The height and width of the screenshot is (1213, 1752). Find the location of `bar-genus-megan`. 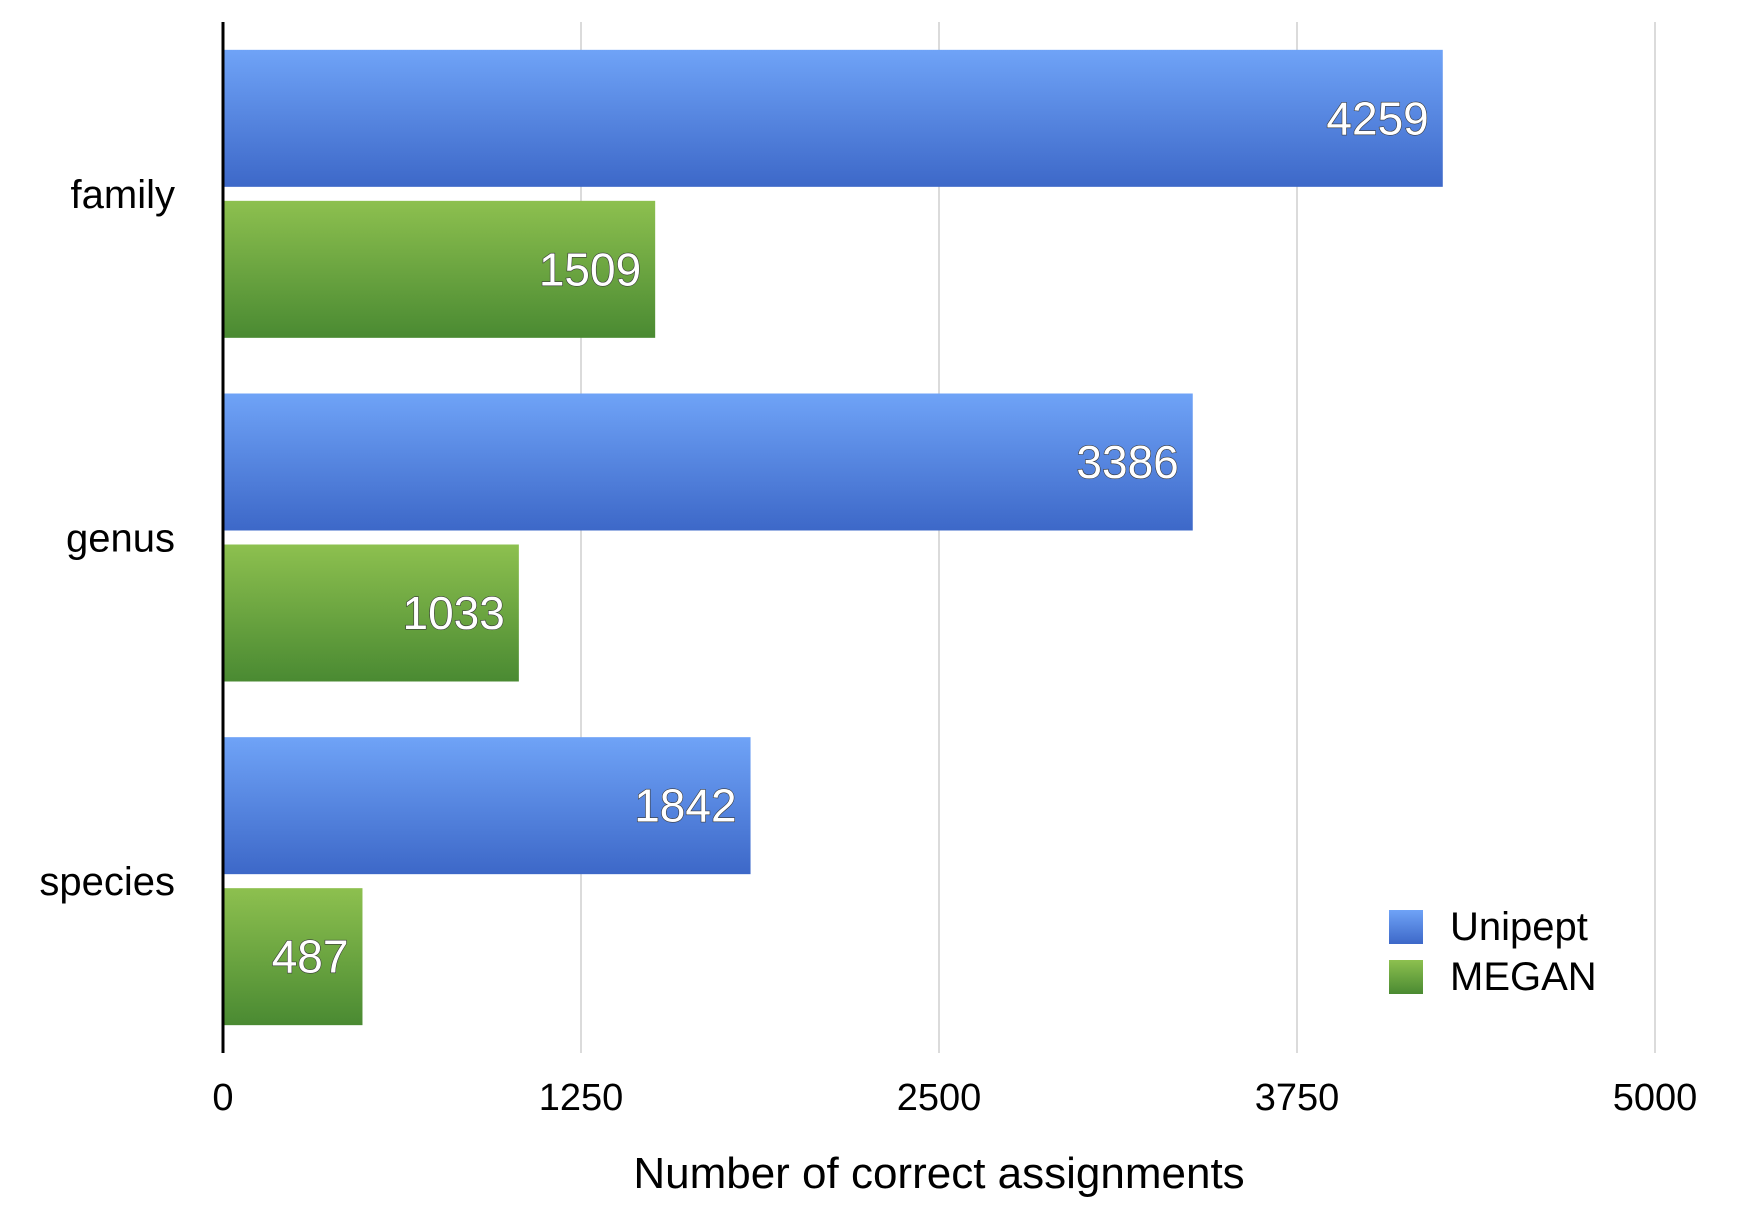

bar-genus-megan is located at coordinates (371, 613).